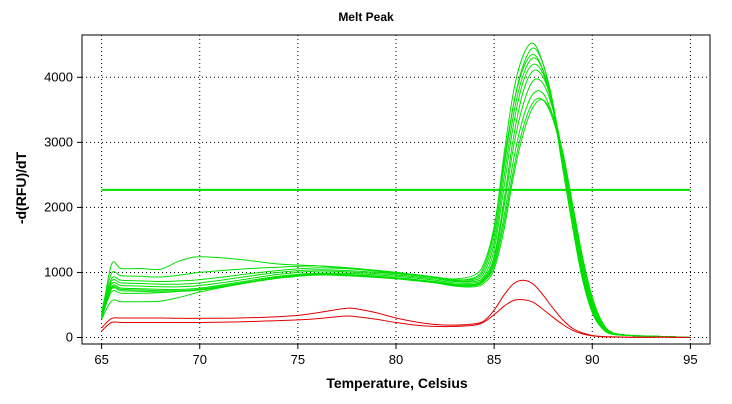 Image resolution: width=732 pixels, height=404 pixels. What do you see at coordinates (366, 17) in the screenshot?
I see `chart-title: Melt Peak` at bounding box center [366, 17].